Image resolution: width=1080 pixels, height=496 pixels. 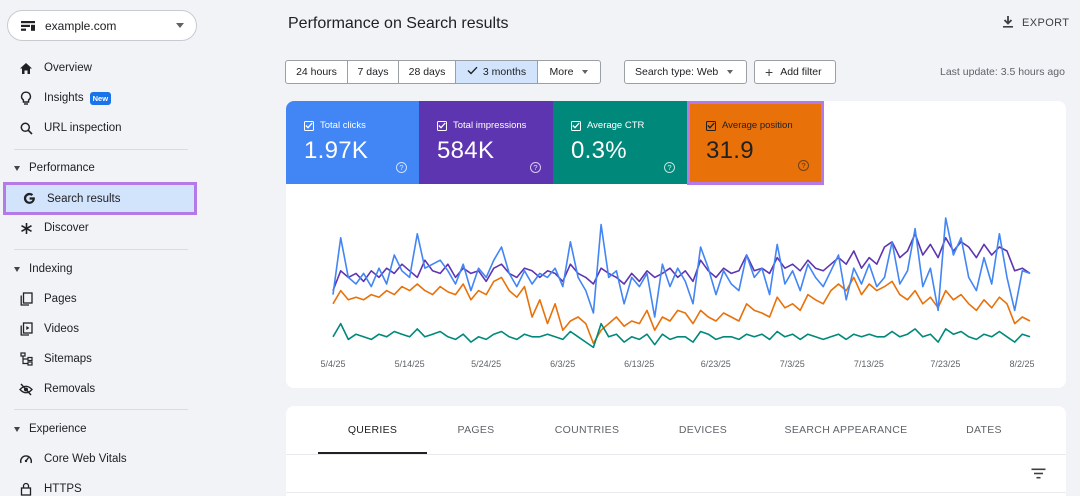 I want to click on lightbulb-icon, so click(x=26, y=98).